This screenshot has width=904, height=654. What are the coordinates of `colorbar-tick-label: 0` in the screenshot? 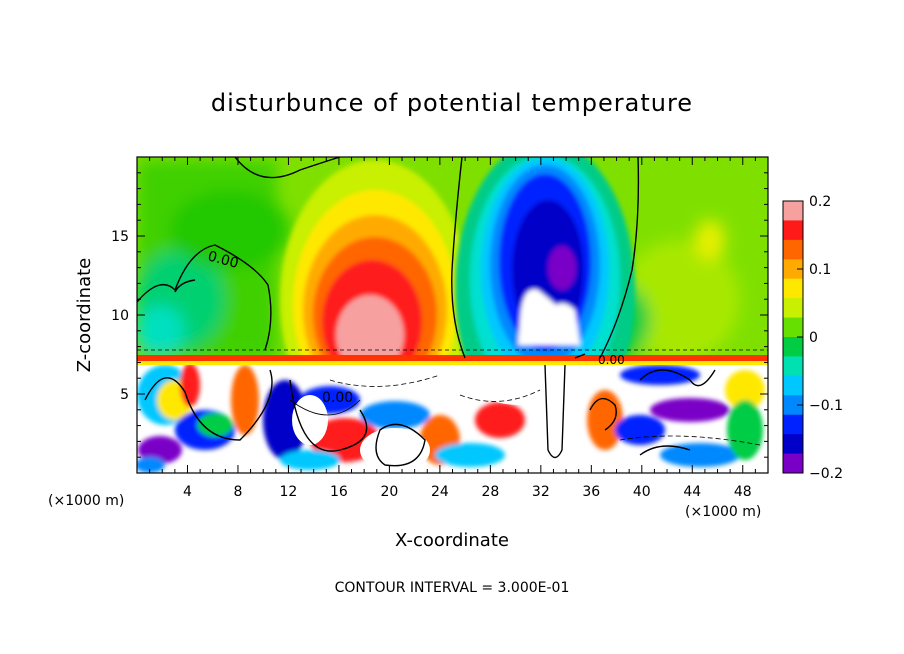 It's located at (813, 338).